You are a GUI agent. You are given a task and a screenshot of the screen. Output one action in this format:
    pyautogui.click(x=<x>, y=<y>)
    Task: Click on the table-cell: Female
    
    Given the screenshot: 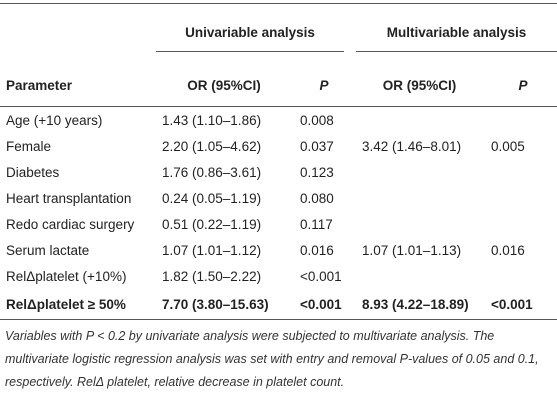 What is the action you would take?
    pyautogui.click(x=29, y=146)
    